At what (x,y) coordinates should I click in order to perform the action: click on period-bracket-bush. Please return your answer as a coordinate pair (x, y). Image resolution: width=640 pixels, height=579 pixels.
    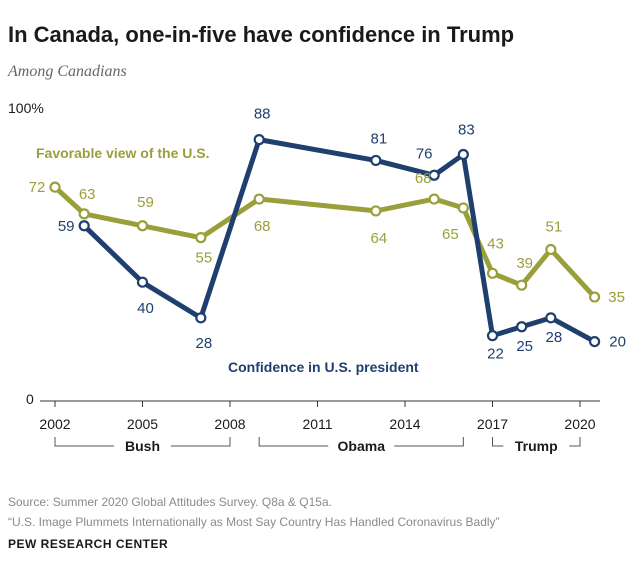
    Looking at the image, I should click on (142, 442).